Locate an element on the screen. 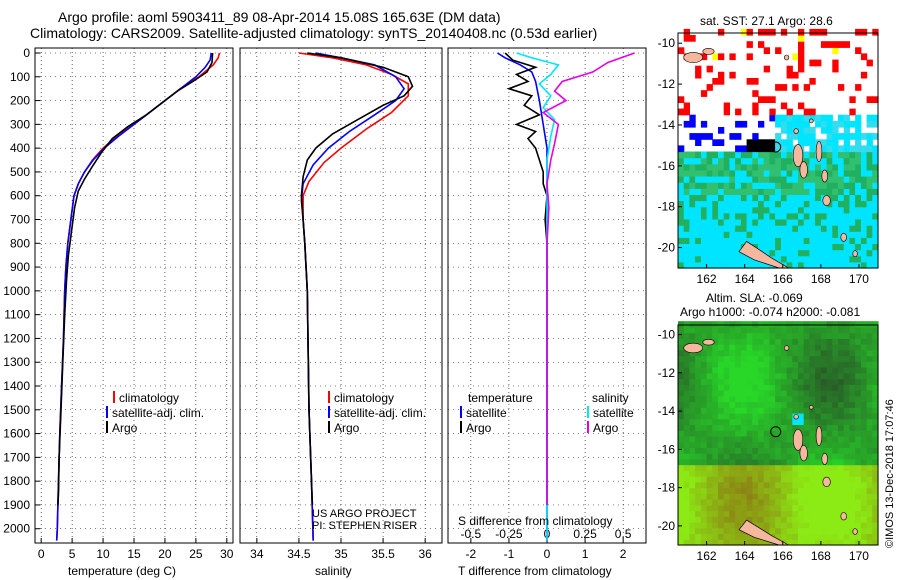 The height and width of the screenshot is (580, 900). island is located at coordinates (819, 436).